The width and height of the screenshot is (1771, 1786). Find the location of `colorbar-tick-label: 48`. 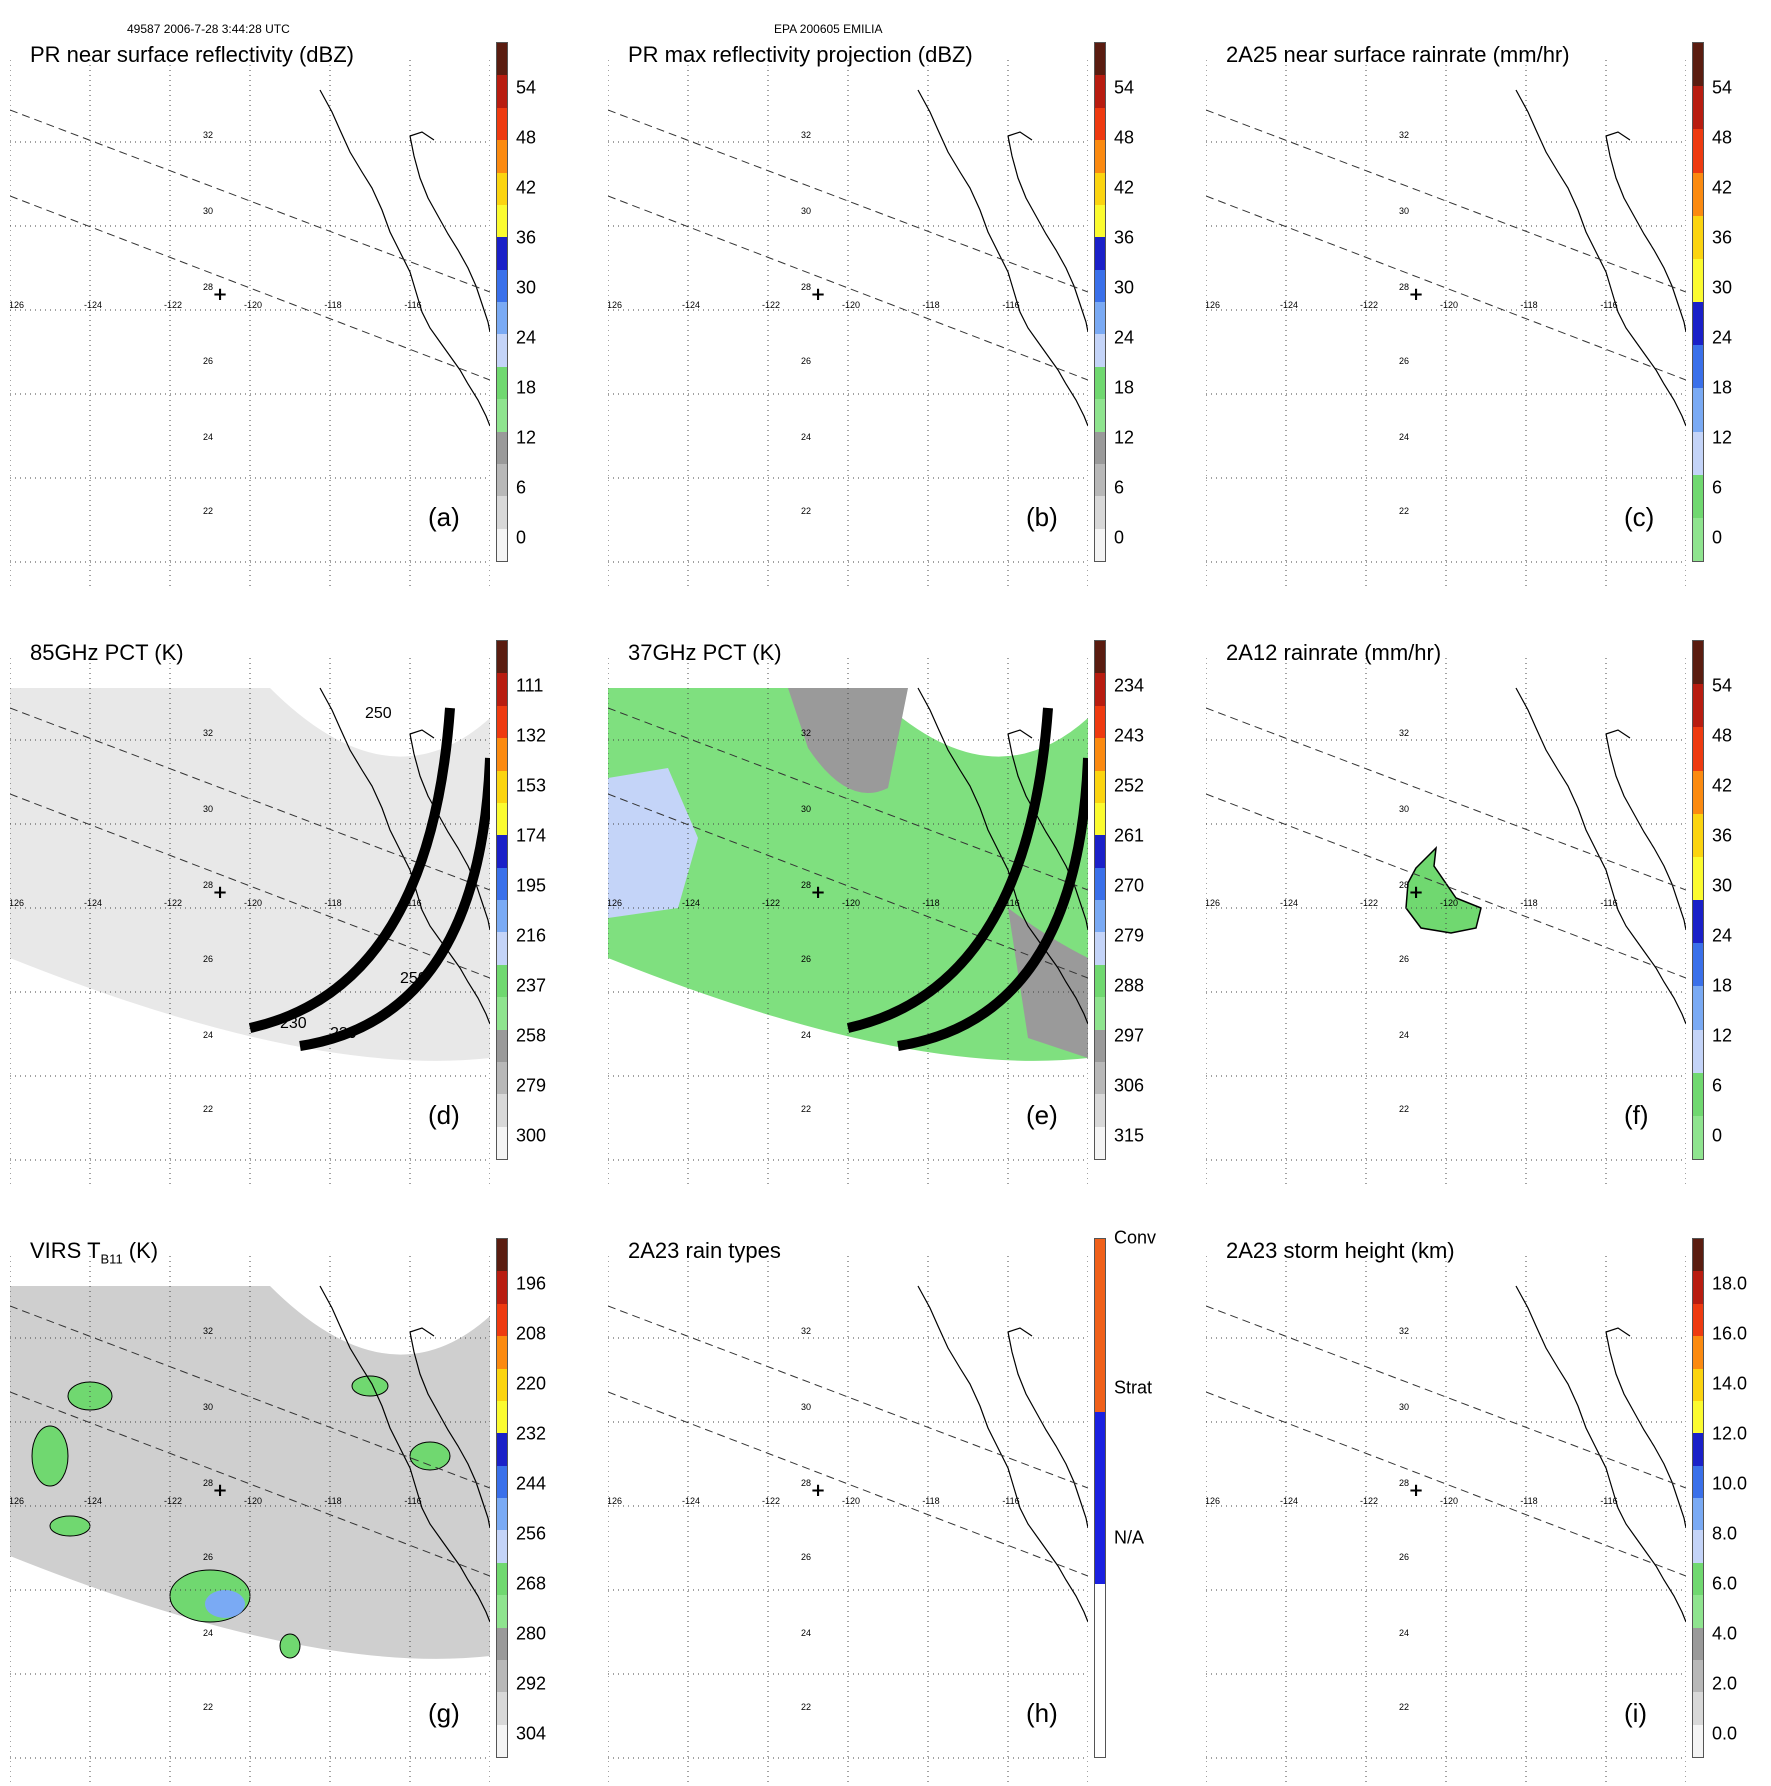

colorbar-tick-label: 48 is located at coordinates (1722, 735).